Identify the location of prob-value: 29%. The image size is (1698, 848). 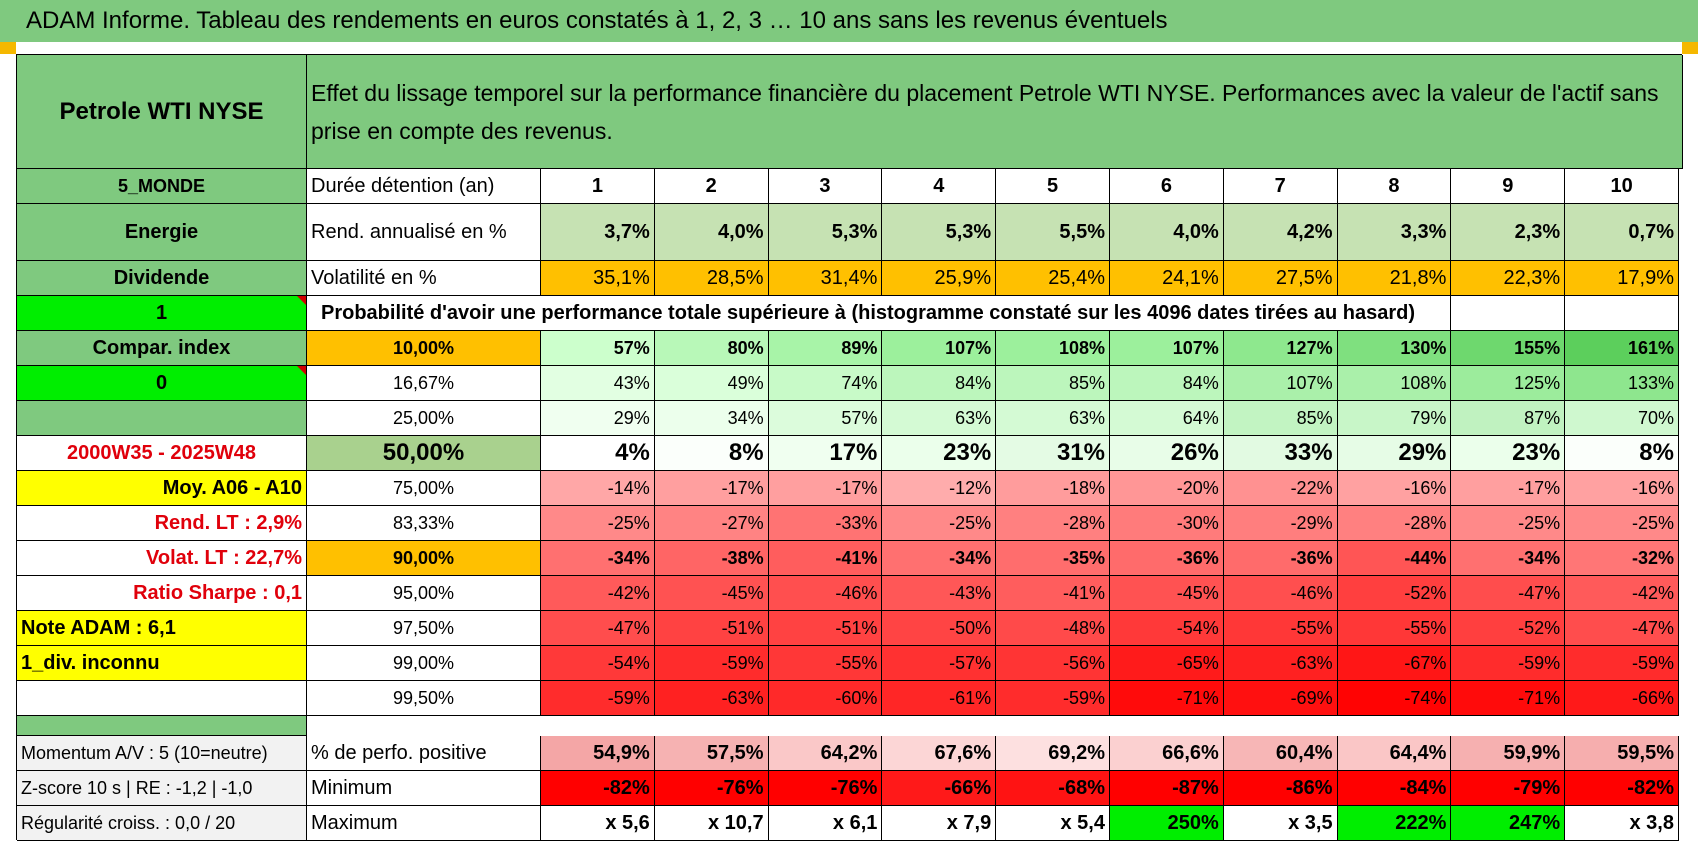
(598, 418).